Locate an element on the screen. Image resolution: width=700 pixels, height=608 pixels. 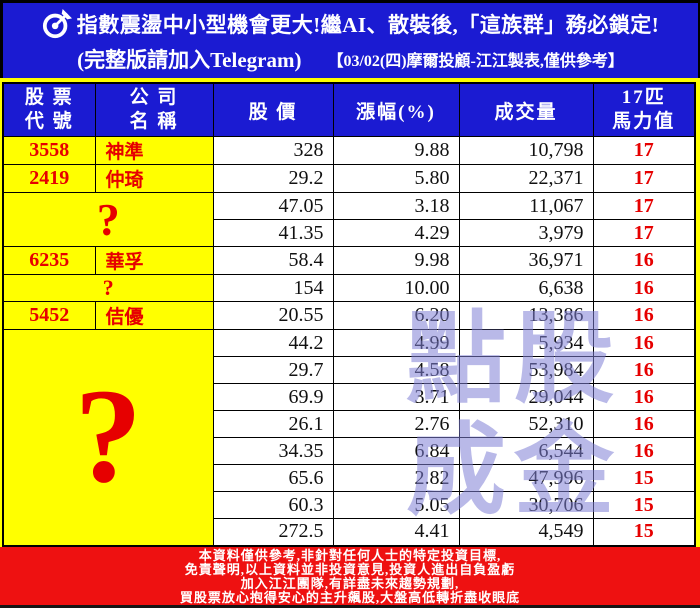
volume-cell: 53,984 is located at coordinates (526, 370).